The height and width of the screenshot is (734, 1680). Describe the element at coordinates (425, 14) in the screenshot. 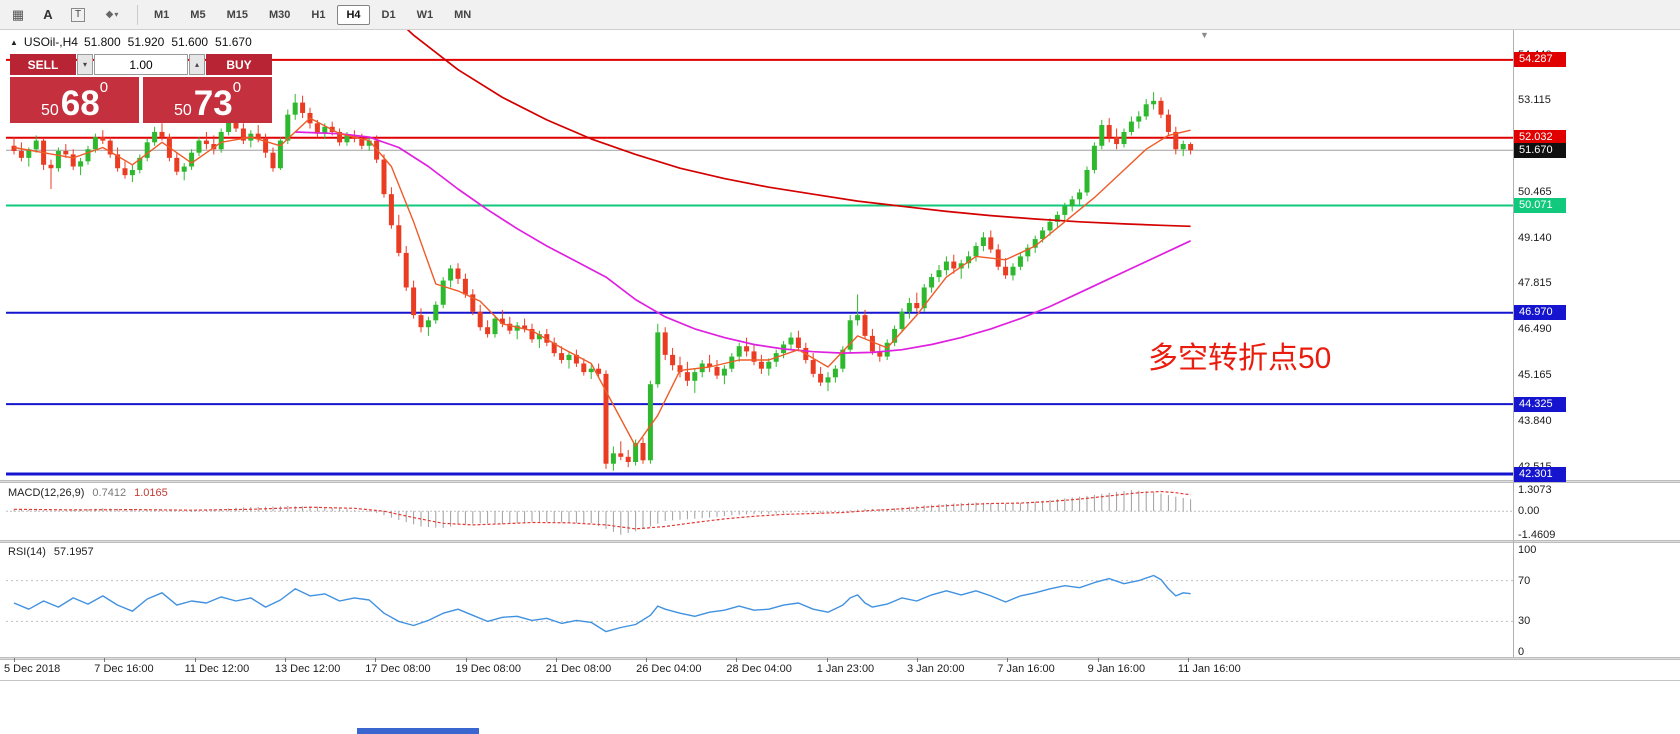

I see `timeframe-button-w1: W1` at that location.